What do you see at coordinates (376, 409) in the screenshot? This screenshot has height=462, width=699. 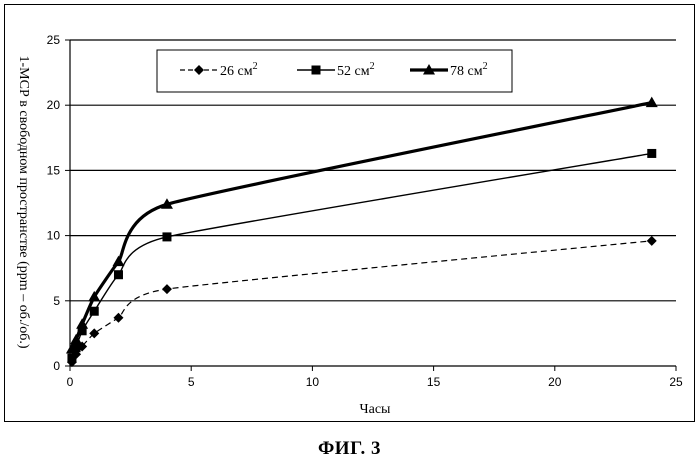 I see `x-axis-title: Часы` at bounding box center [376, 409].